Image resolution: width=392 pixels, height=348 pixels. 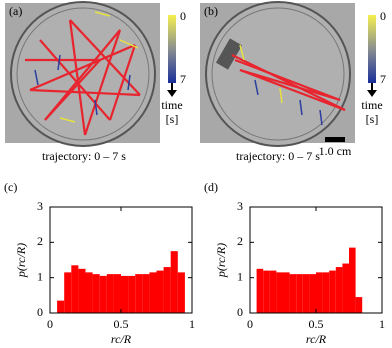 I want to click on scalebar-label: 1.0 cm, so click(x=335, y=151).